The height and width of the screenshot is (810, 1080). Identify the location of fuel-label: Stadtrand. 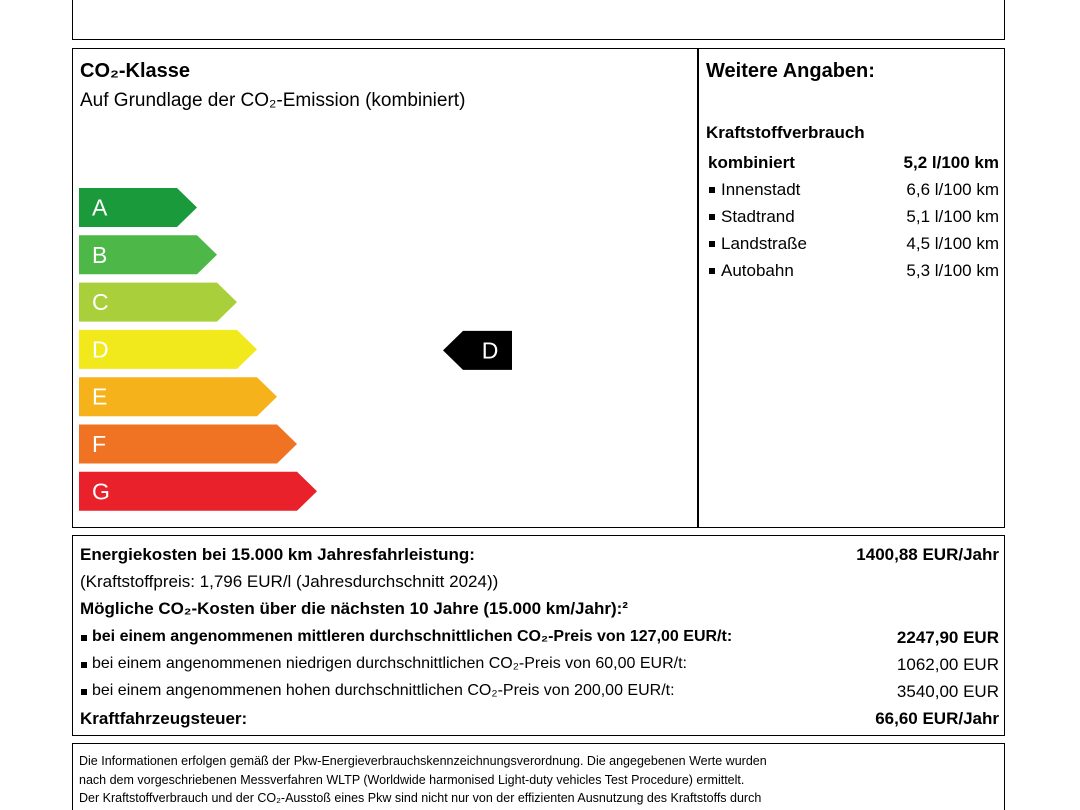
(758, 216).